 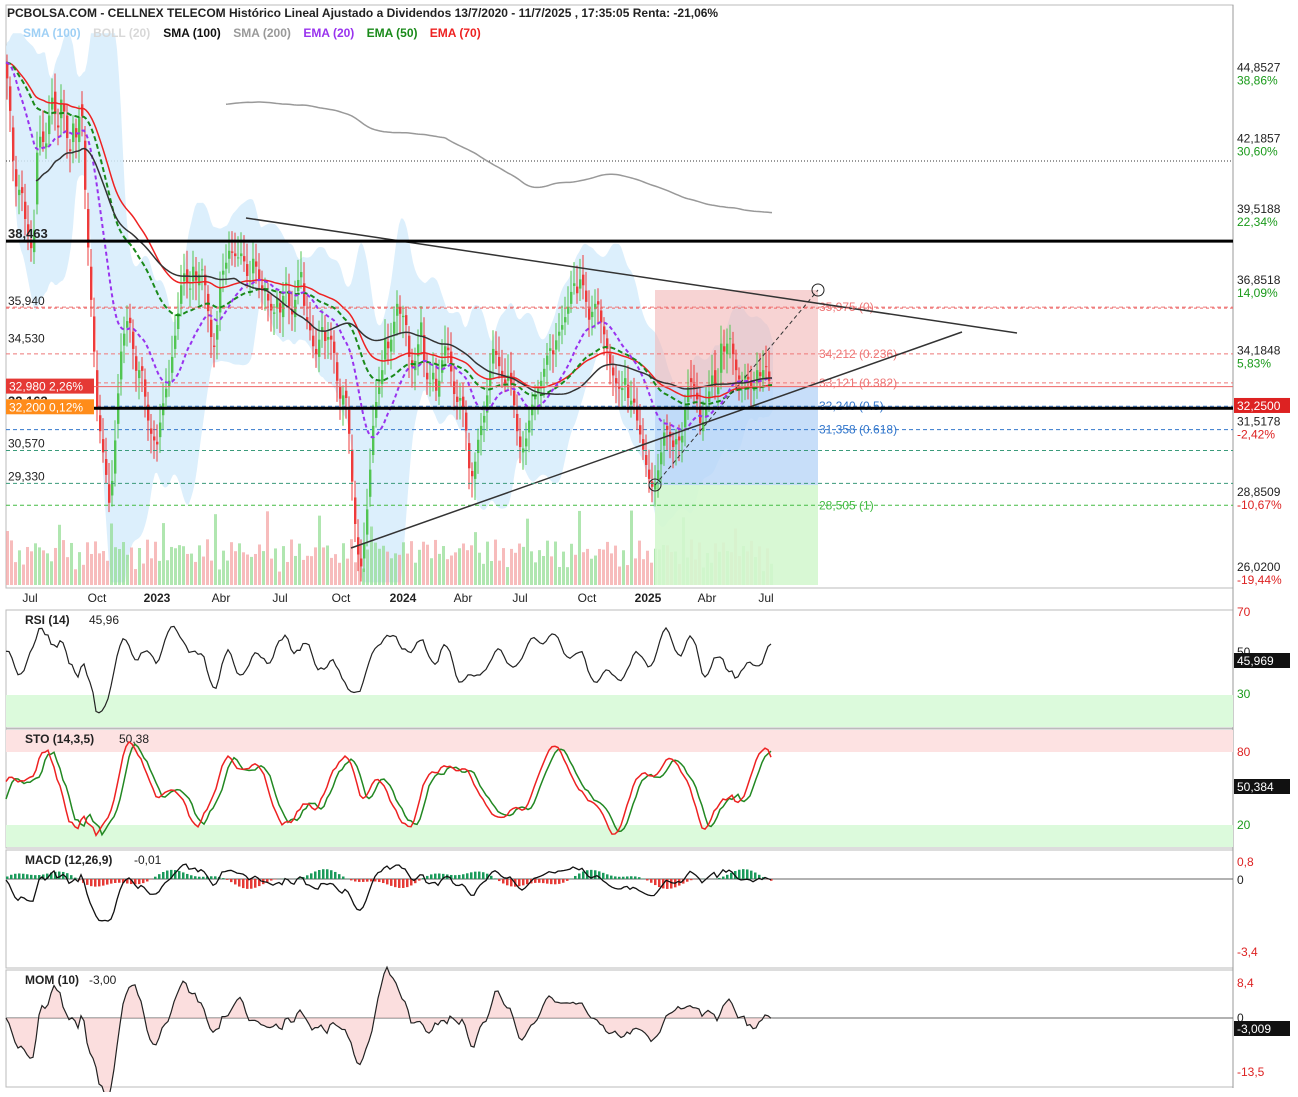 What do you see at coordinates (388, 788) in the screenshot?
I see `sto-k-line` at bounding box center [388, 788].